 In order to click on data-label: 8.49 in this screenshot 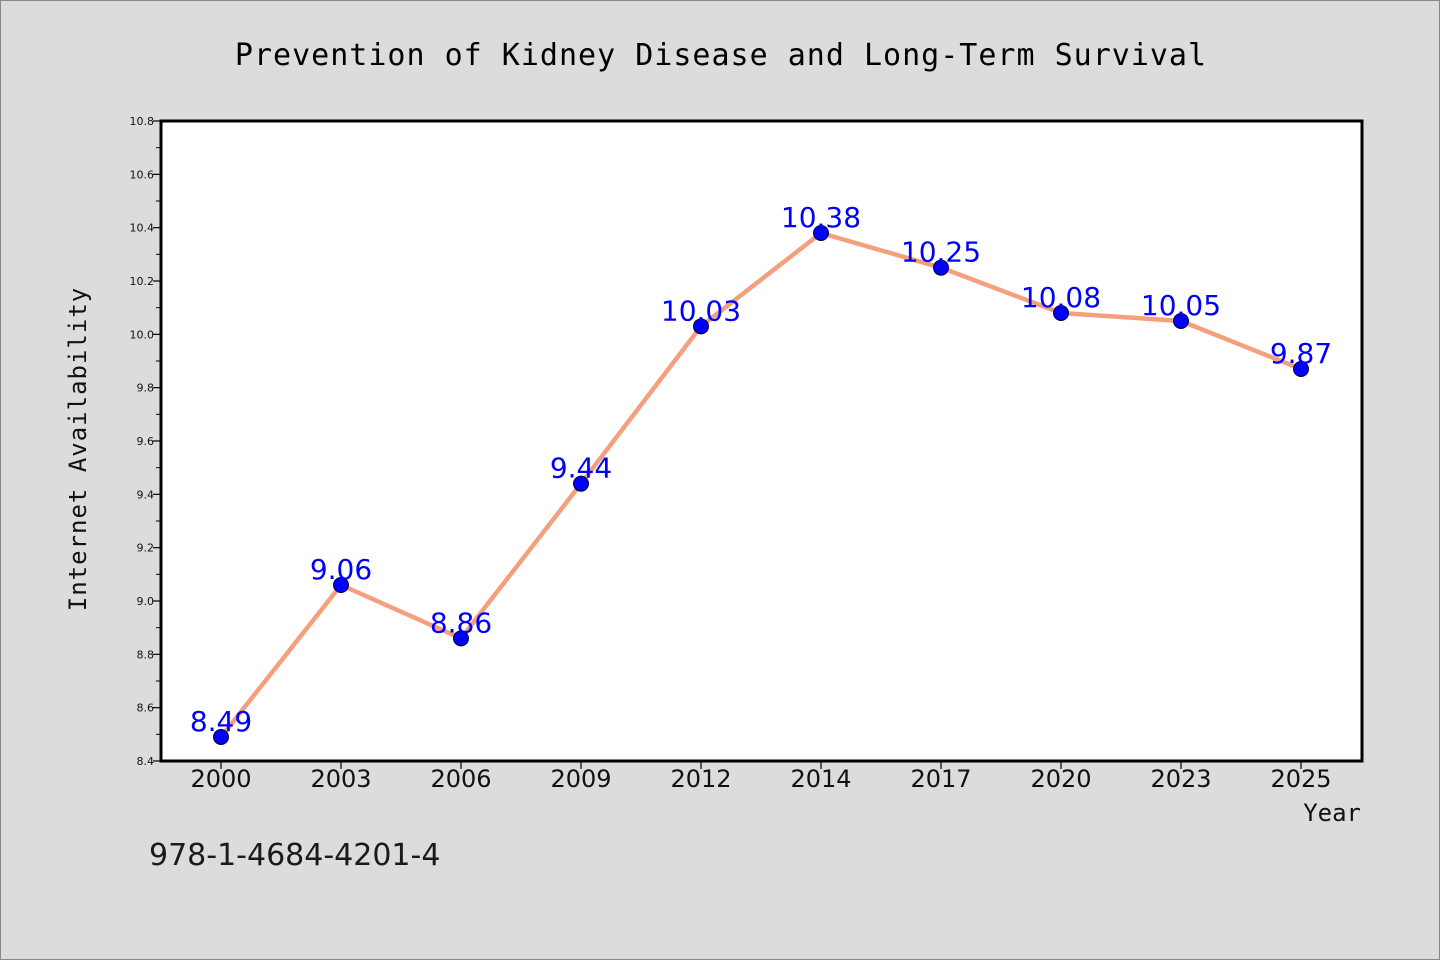, I will do `click(221, 721)`.